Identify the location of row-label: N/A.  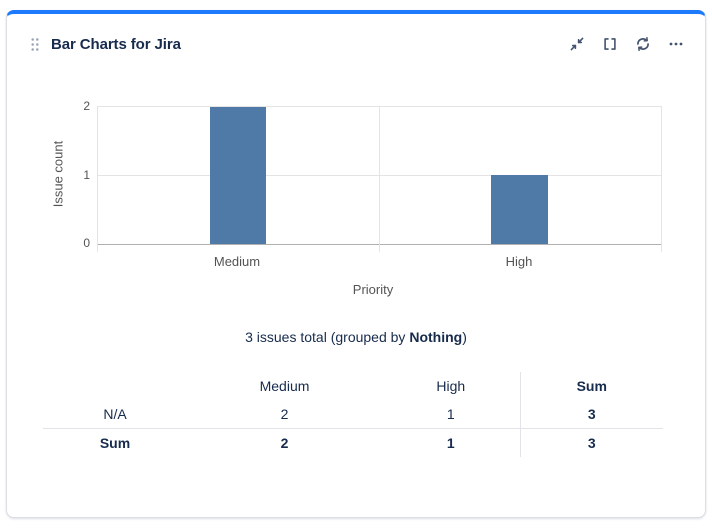
(115, 414).